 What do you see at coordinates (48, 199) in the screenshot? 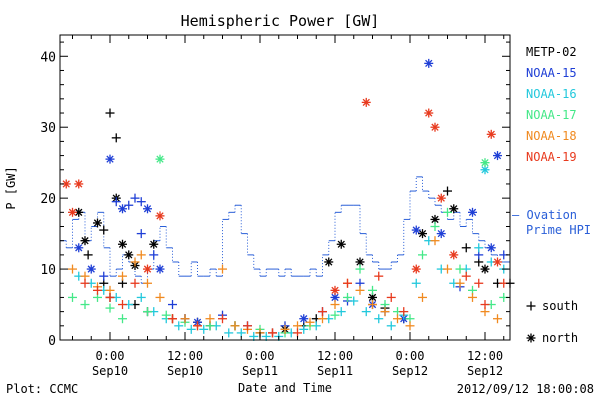
I see `y-tick-label: 20` at bounding box center [48, 199].